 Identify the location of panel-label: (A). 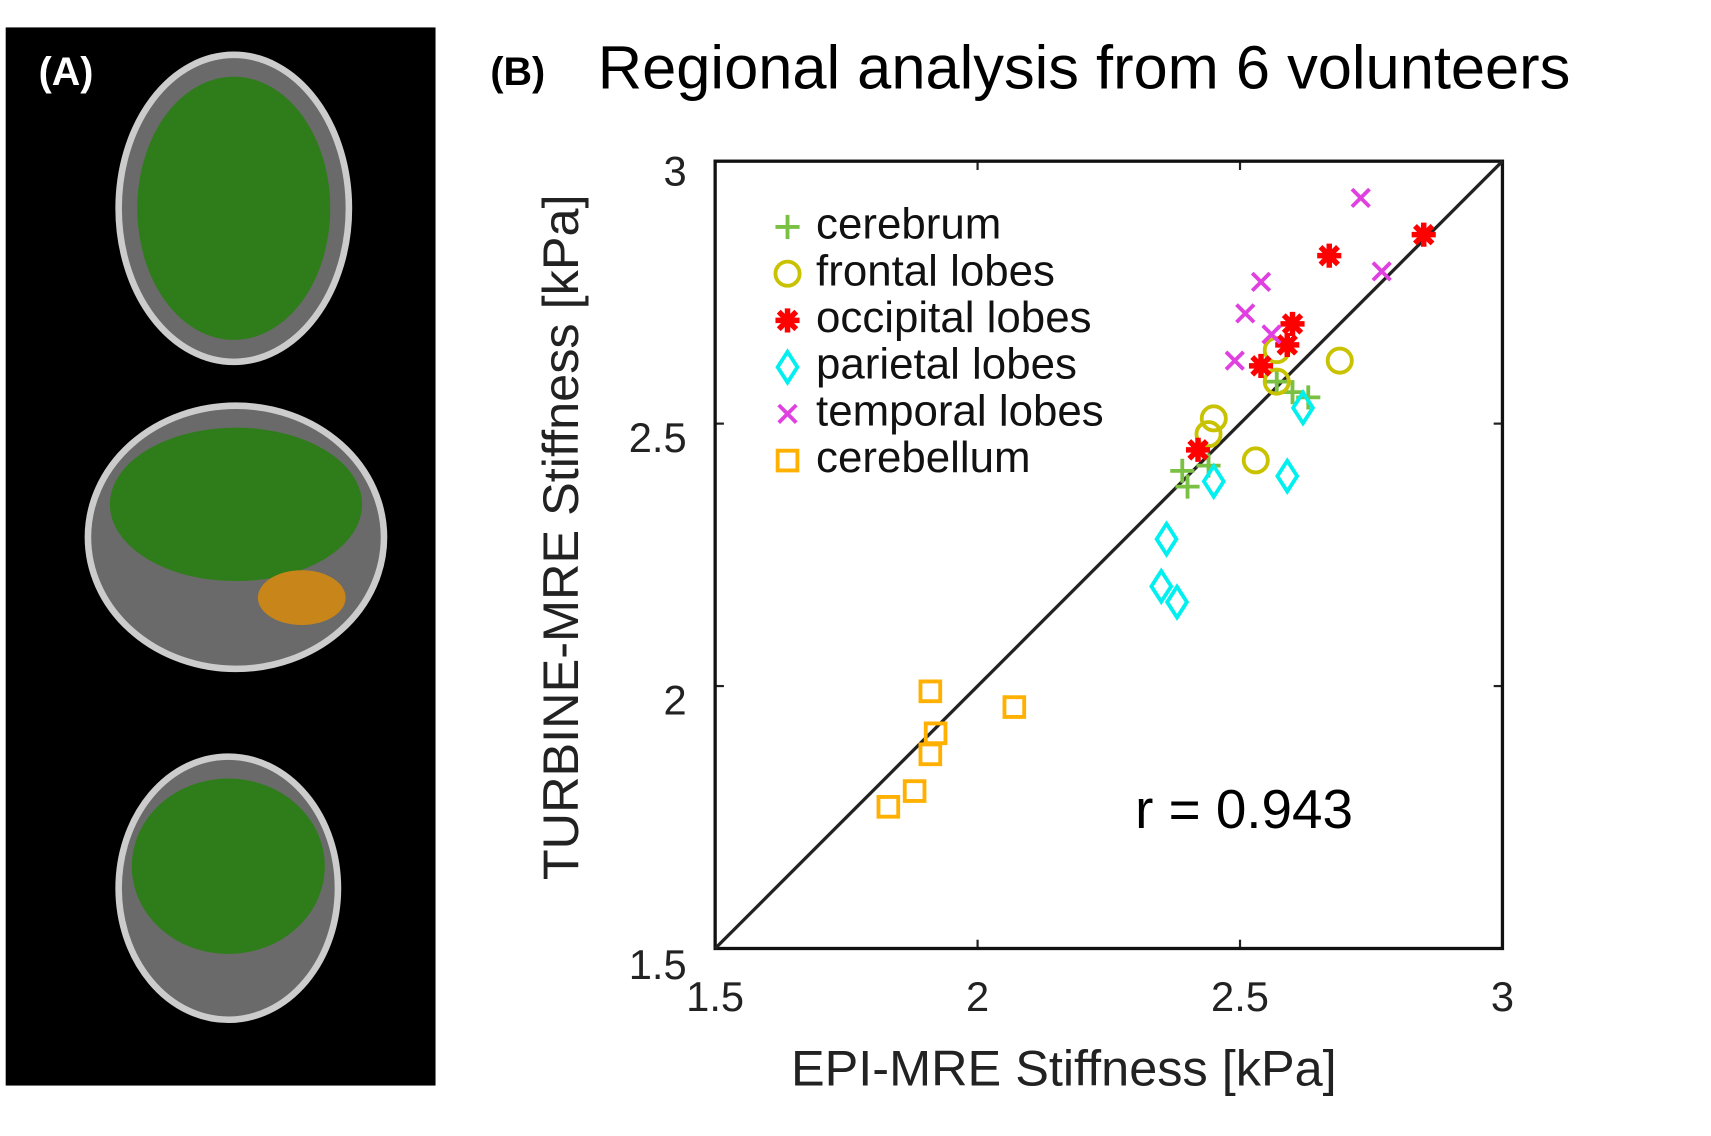
(66, 72).